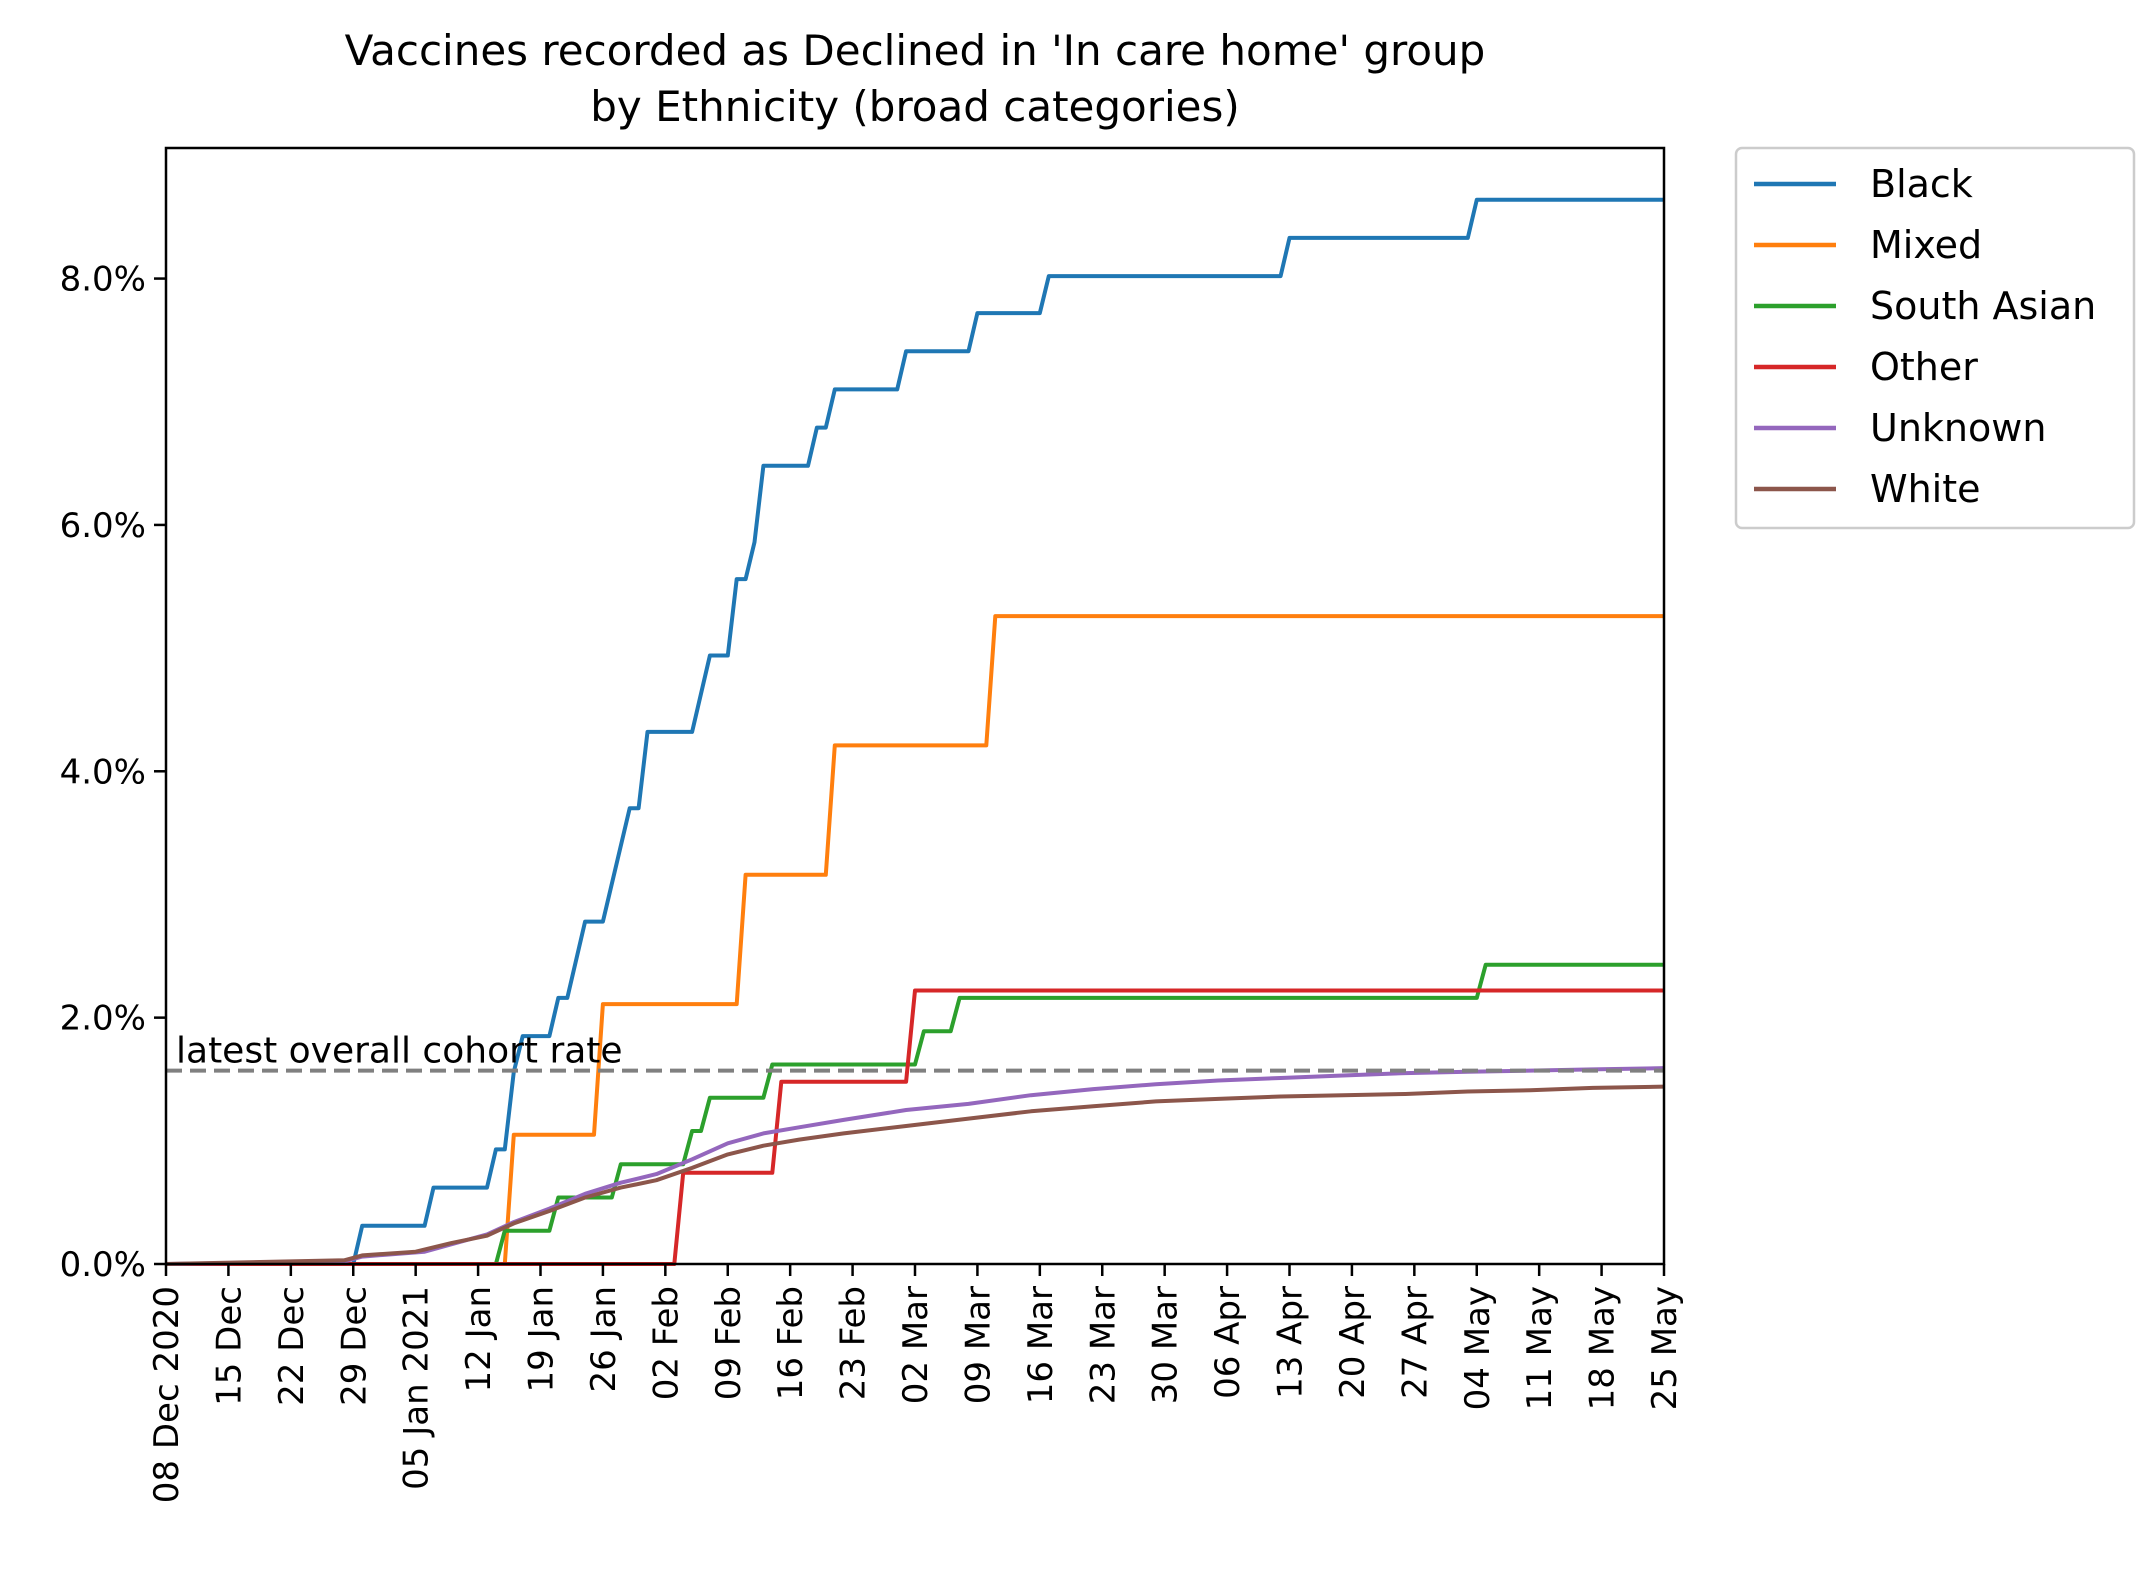  I want to click on x-tick-label: 12 Jan, so click(479, 1339).